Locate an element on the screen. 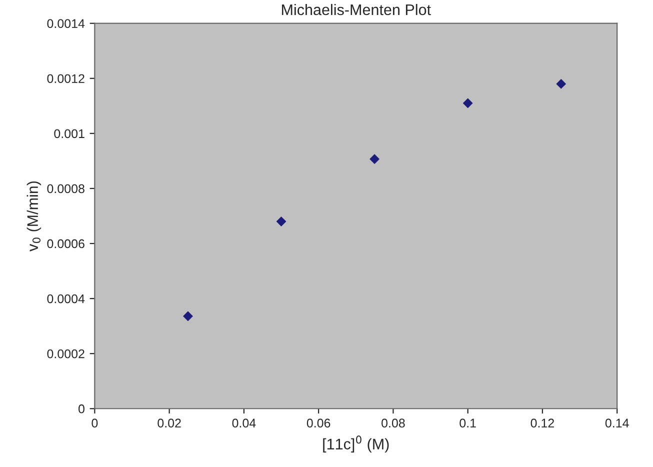  y-tick-label: 0.001 is located at coordinates (69, 133).